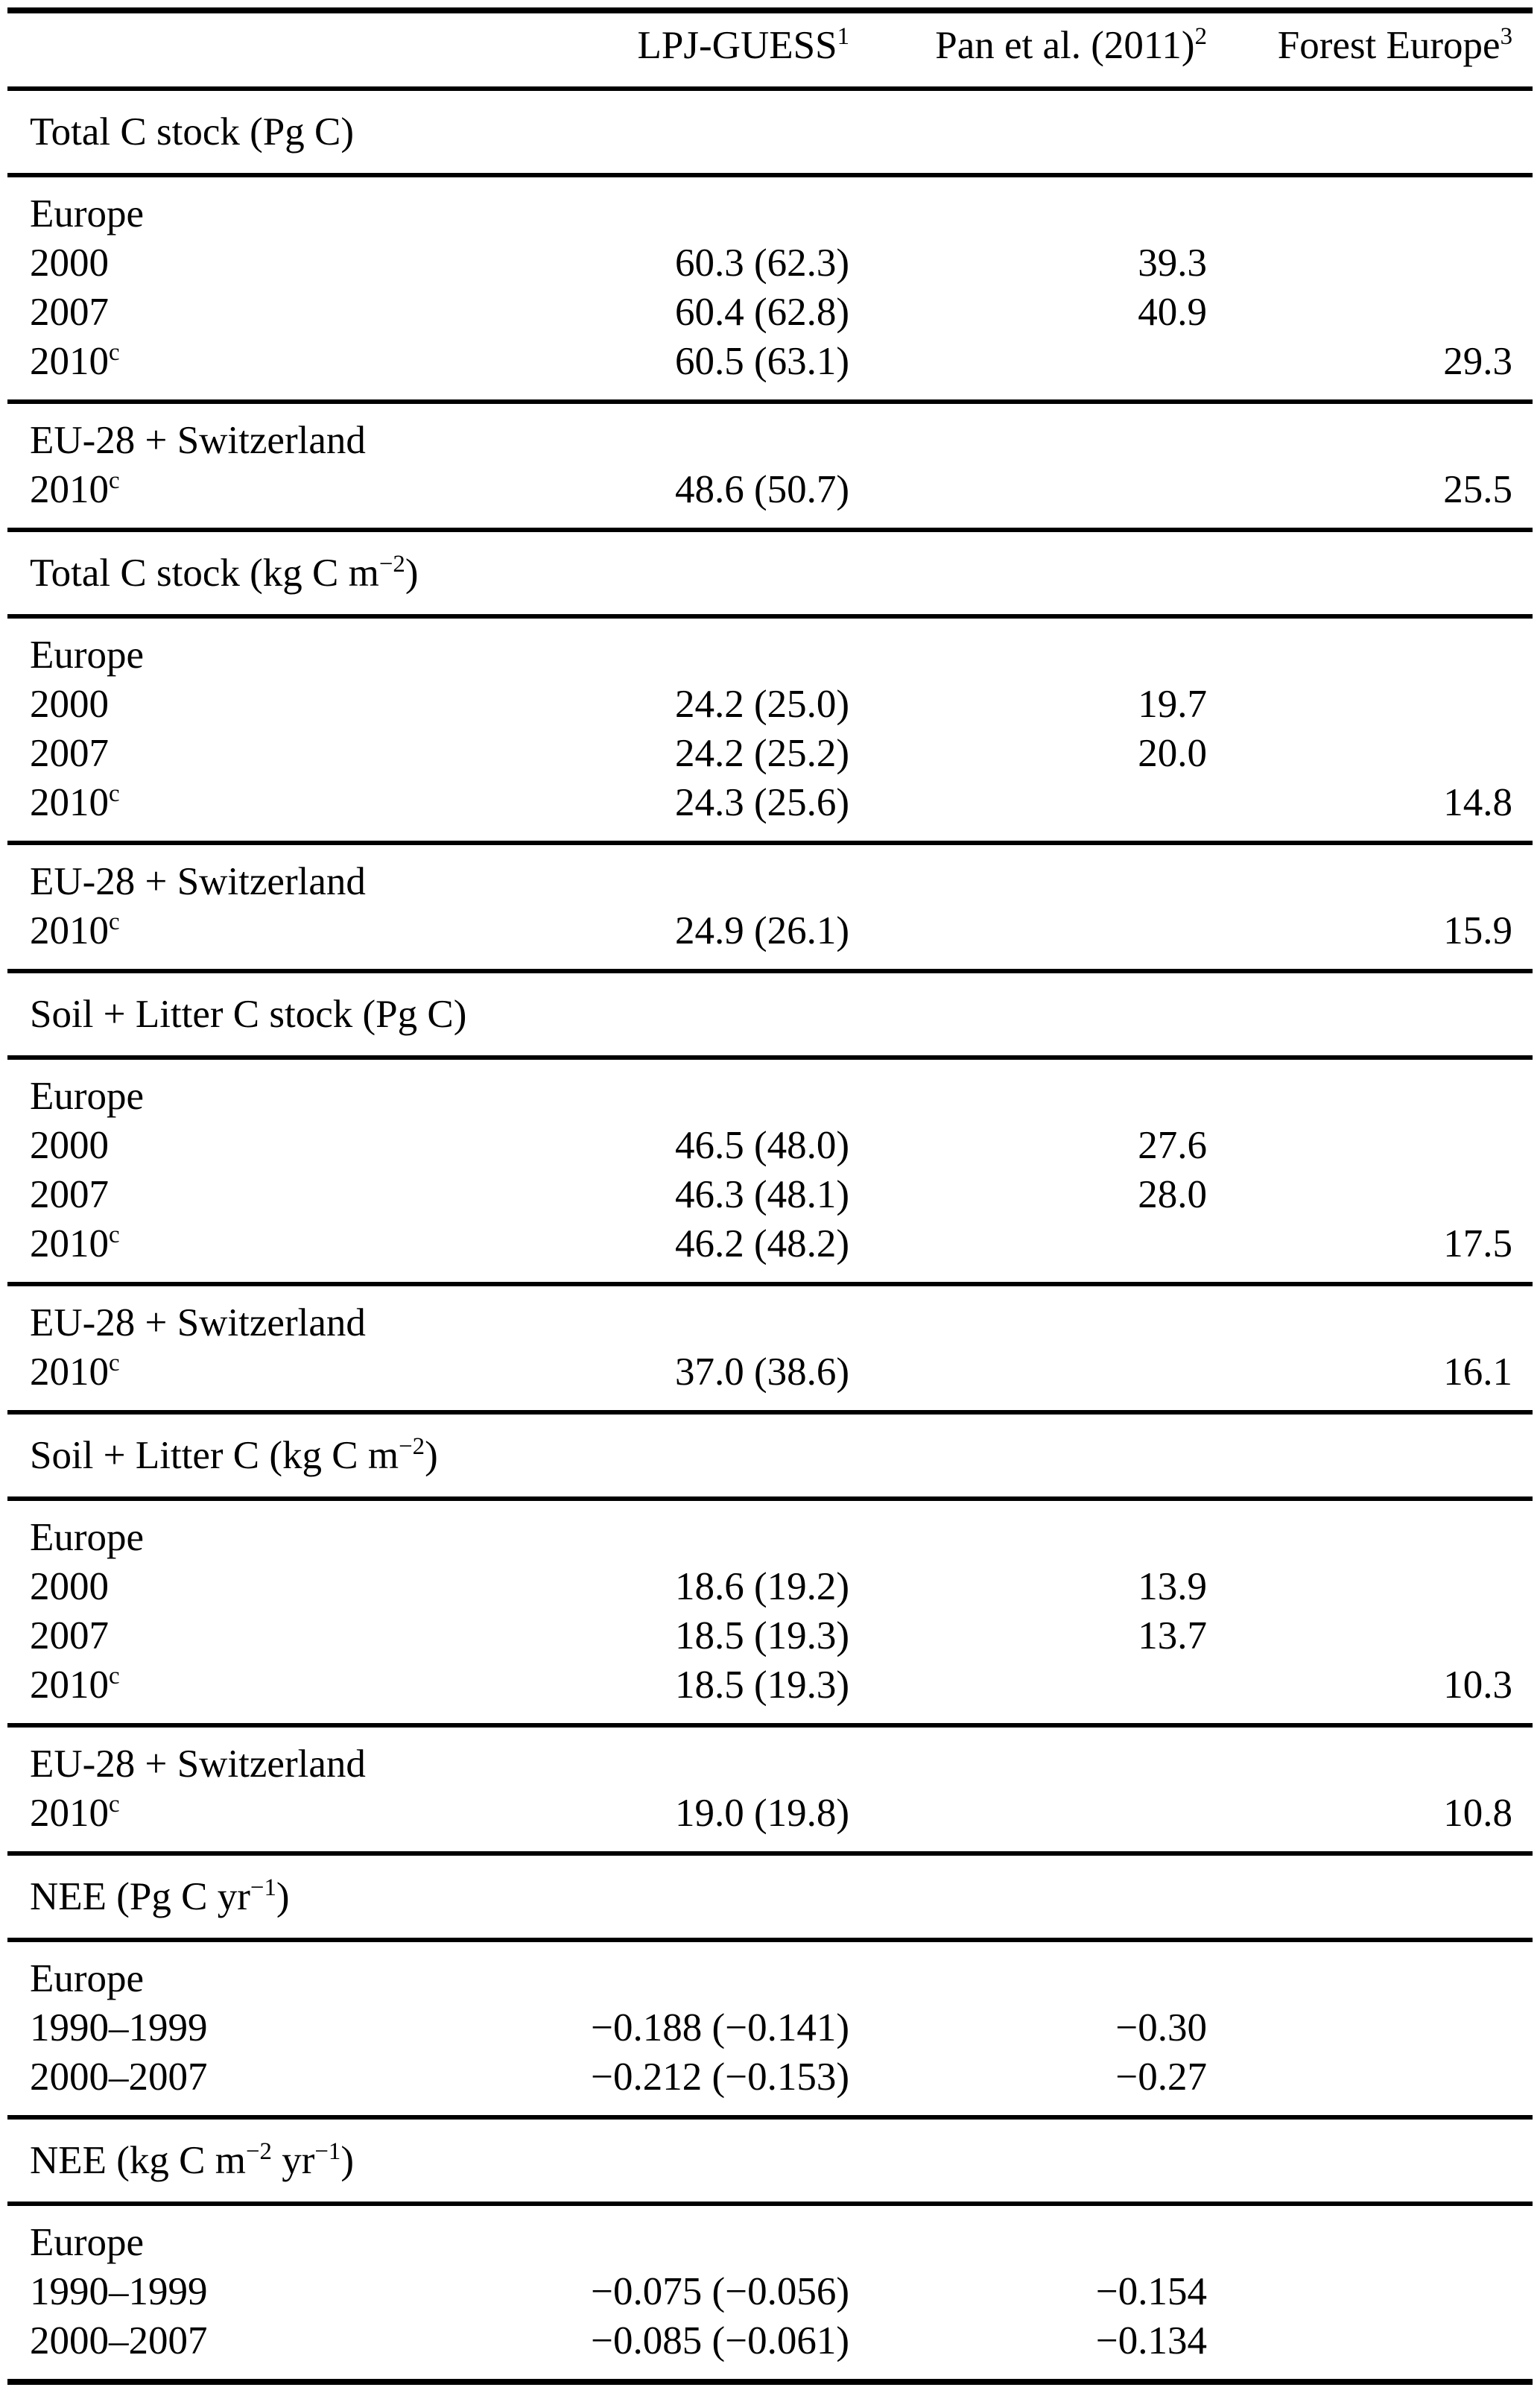 This screenshot has width=1540, height=2399. I want to click on cell-lpj_guess: 60.3 (62.3), so click(761, 263).